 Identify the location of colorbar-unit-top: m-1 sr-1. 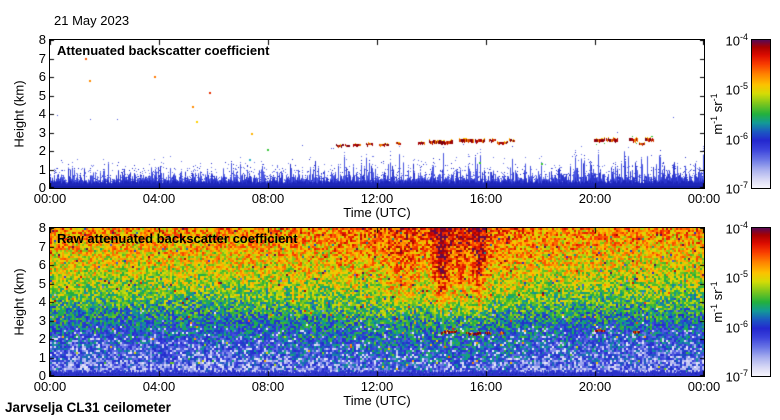
(717, 114).